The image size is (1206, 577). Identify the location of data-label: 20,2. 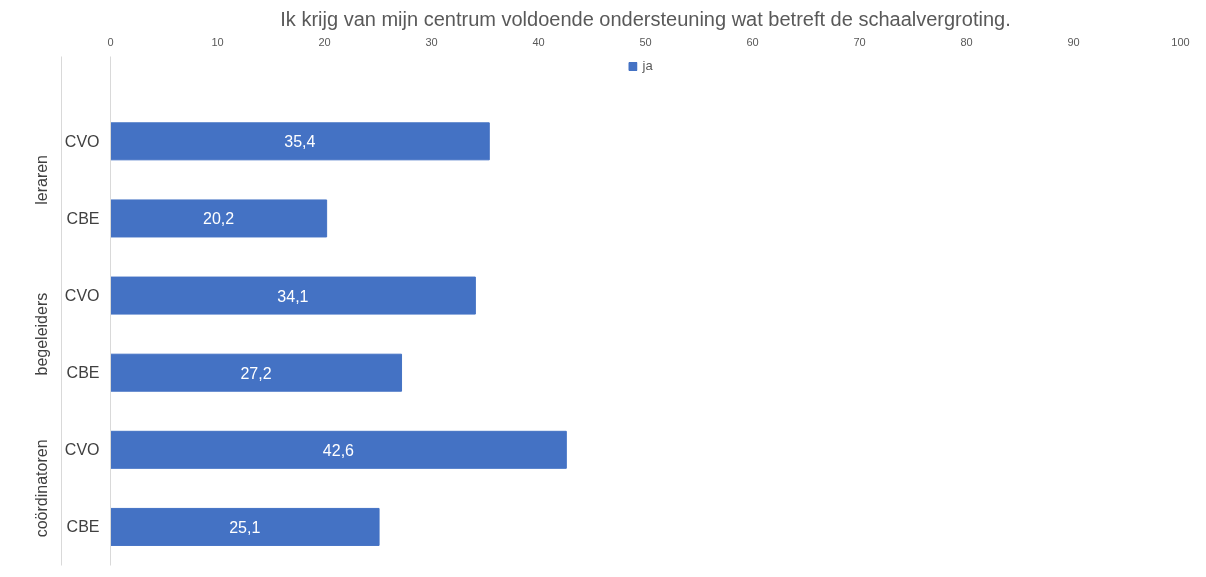
(219, 219).